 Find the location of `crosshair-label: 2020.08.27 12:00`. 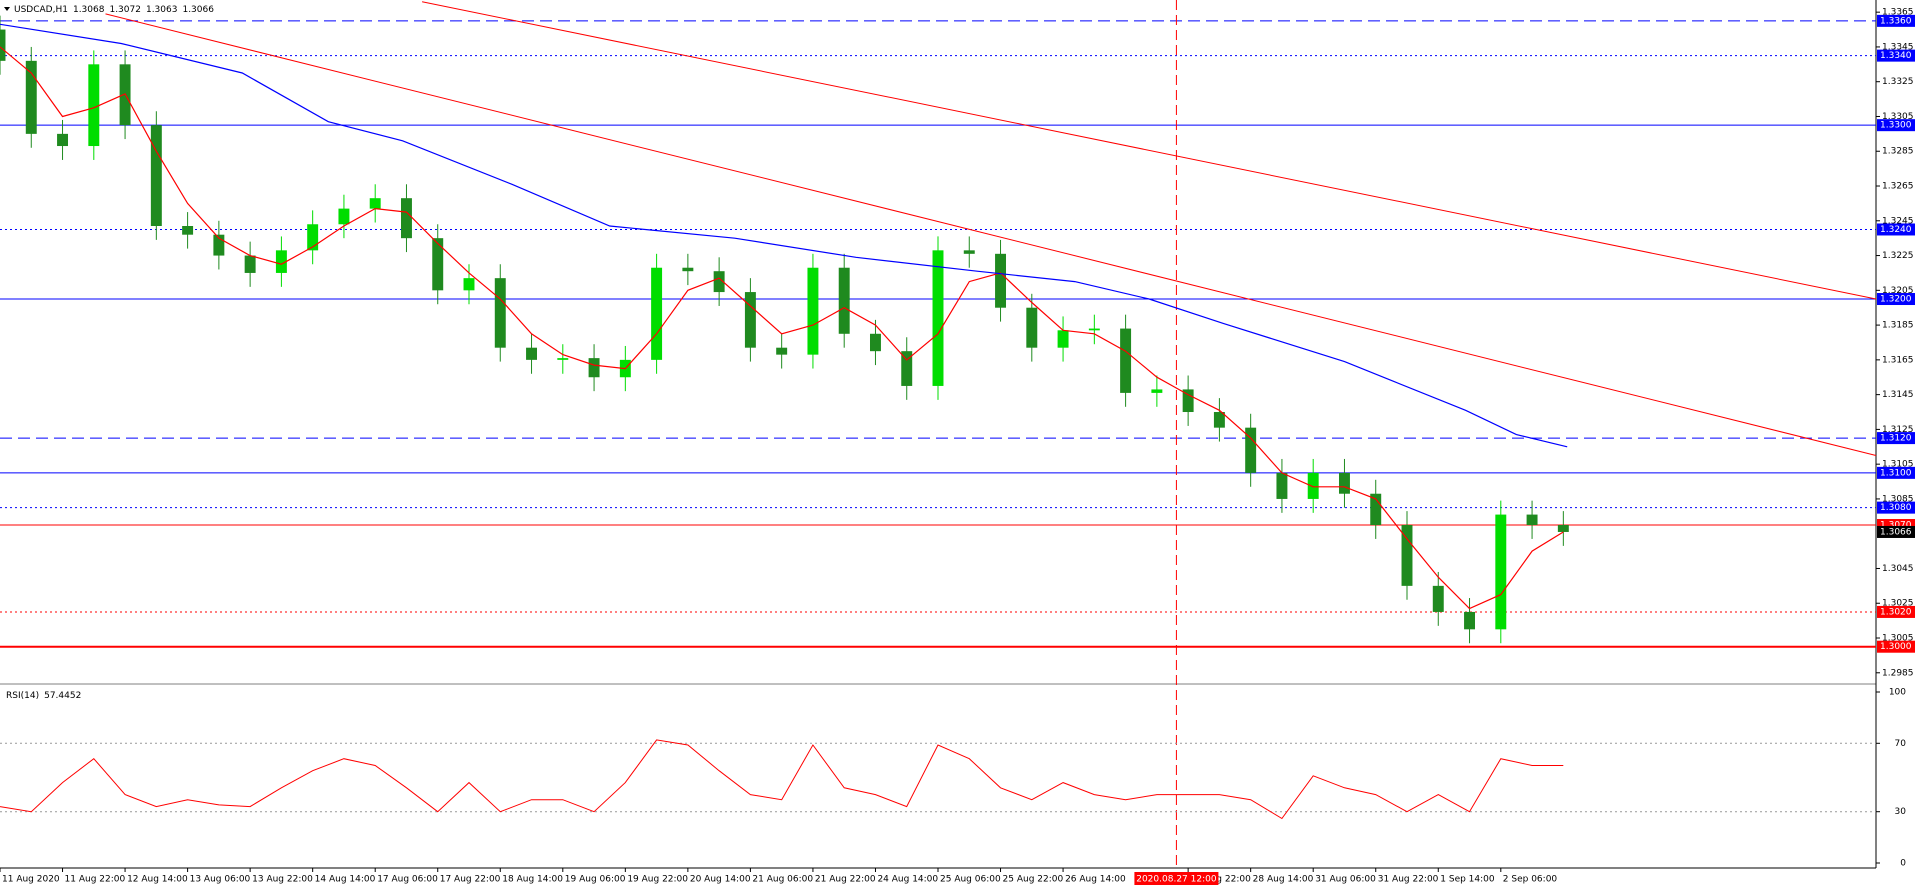

crosshair-label: 2020.08.27 12:00 is located at coordinates (1176, 880).